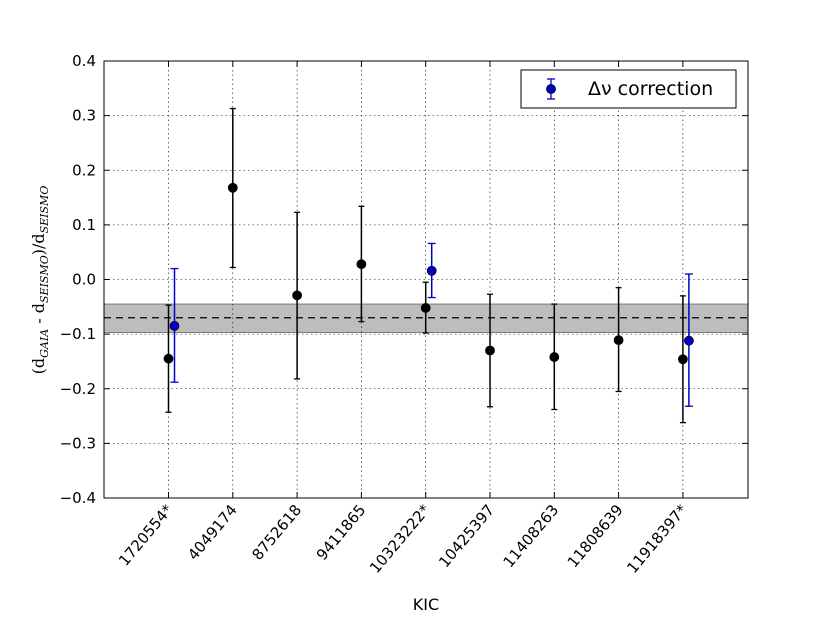  Describe the element at coordinates (657, 539) in the screenshot. I see `x-tick-label: 11918397*` at that location.